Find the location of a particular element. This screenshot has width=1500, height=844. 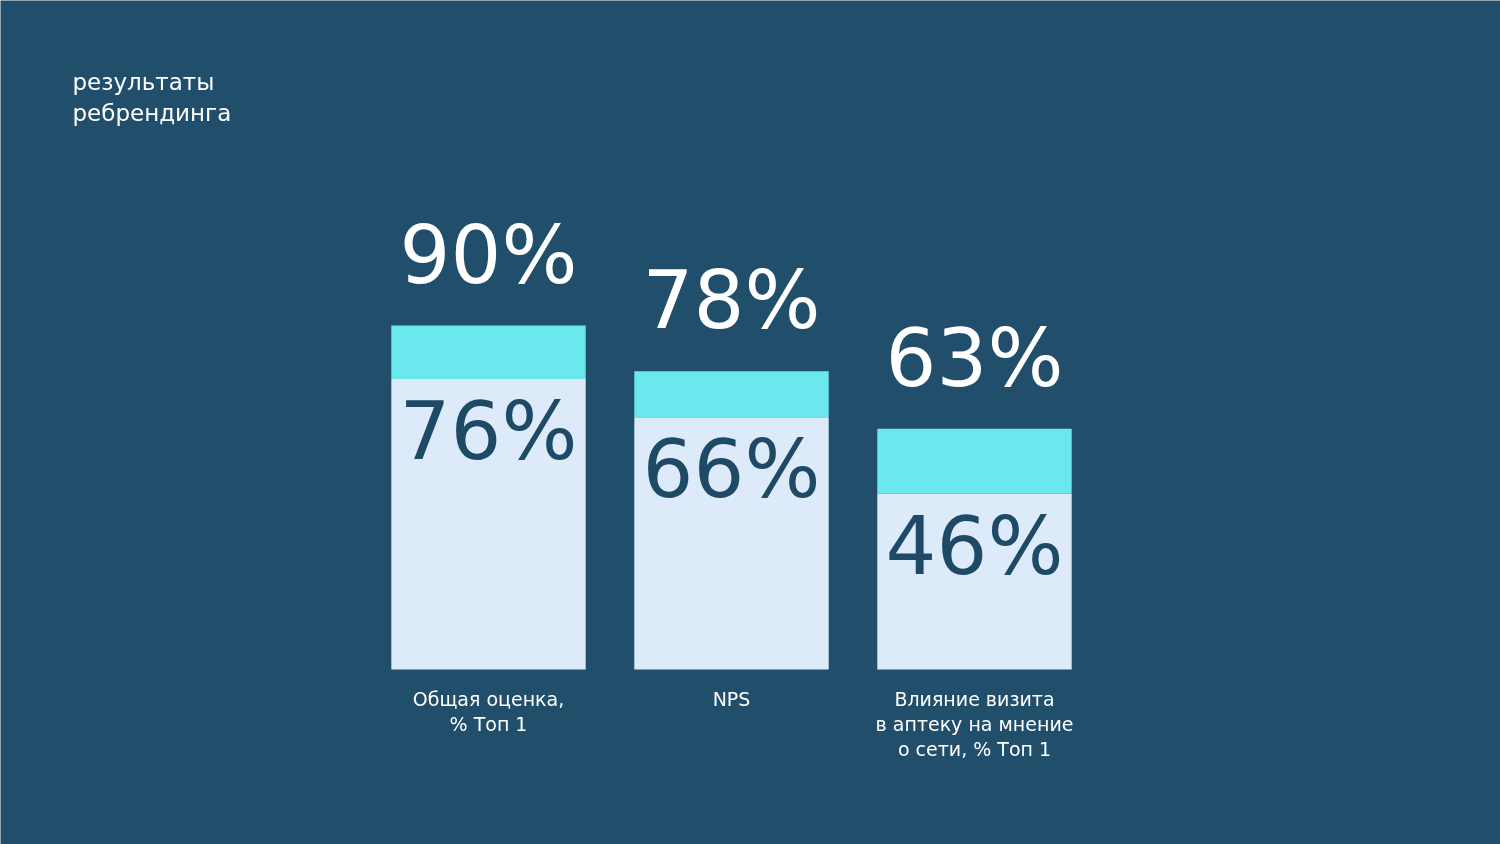

data-label: 46% is located at coordinates (974, 546).